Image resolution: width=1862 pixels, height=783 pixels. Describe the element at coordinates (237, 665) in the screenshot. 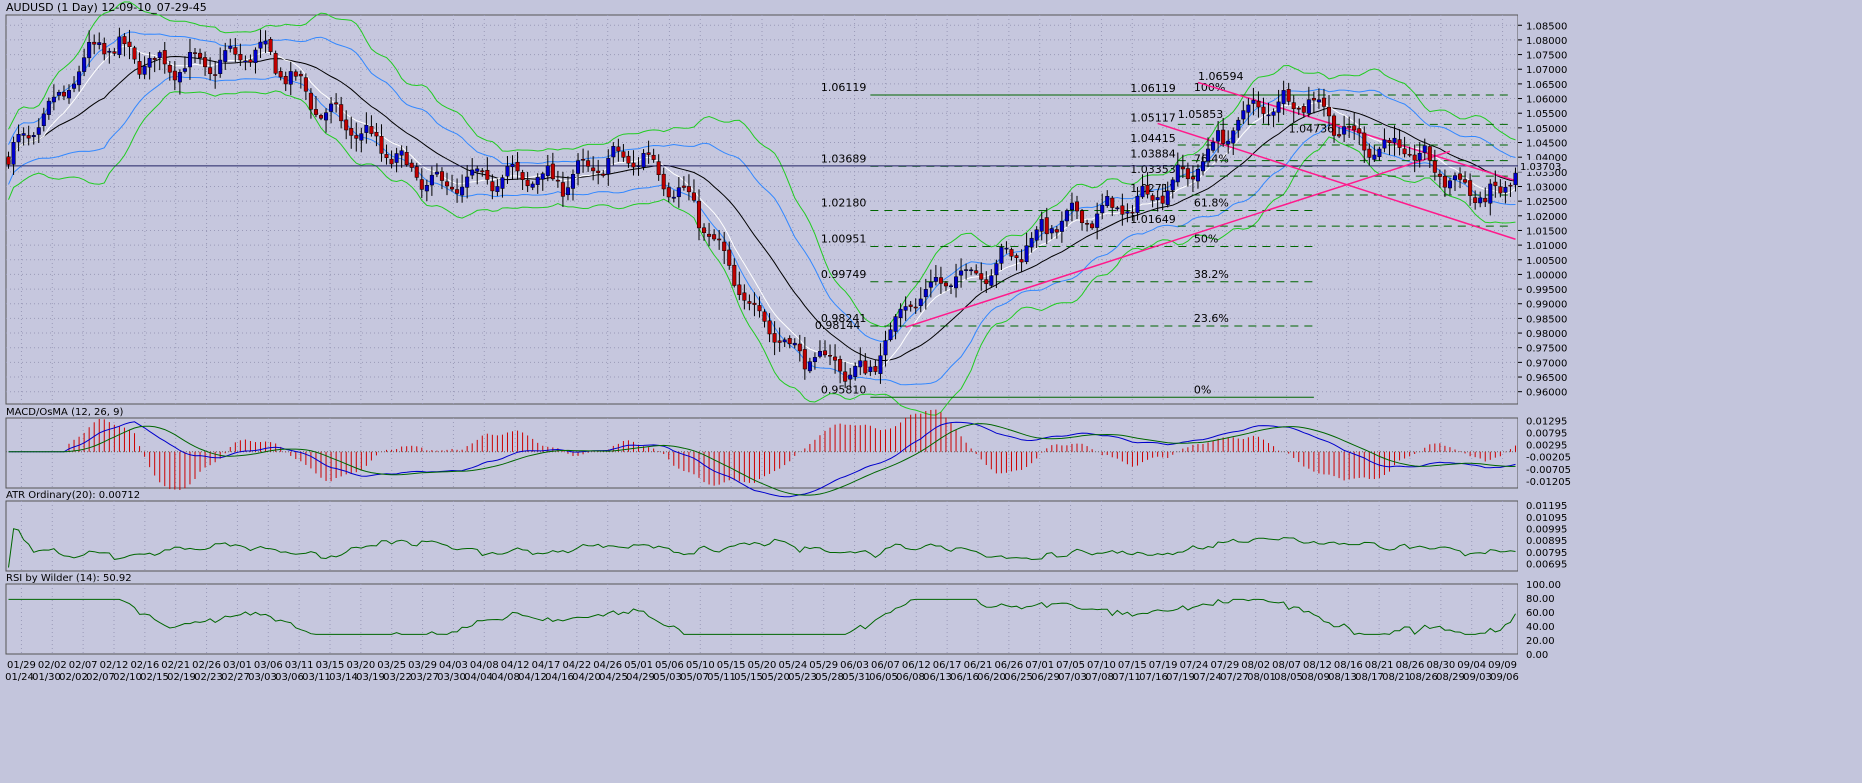

I see `date-label-top: 03/01` at that location.